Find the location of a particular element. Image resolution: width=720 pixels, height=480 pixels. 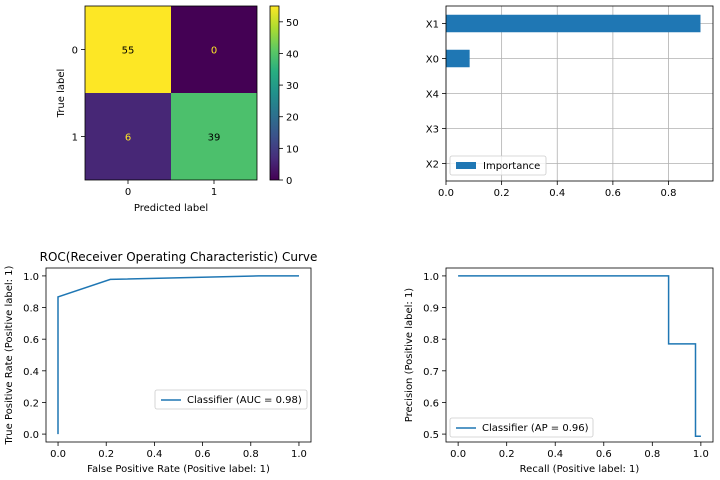

cell-value-label: 0 is located at coordinates (214, 51).